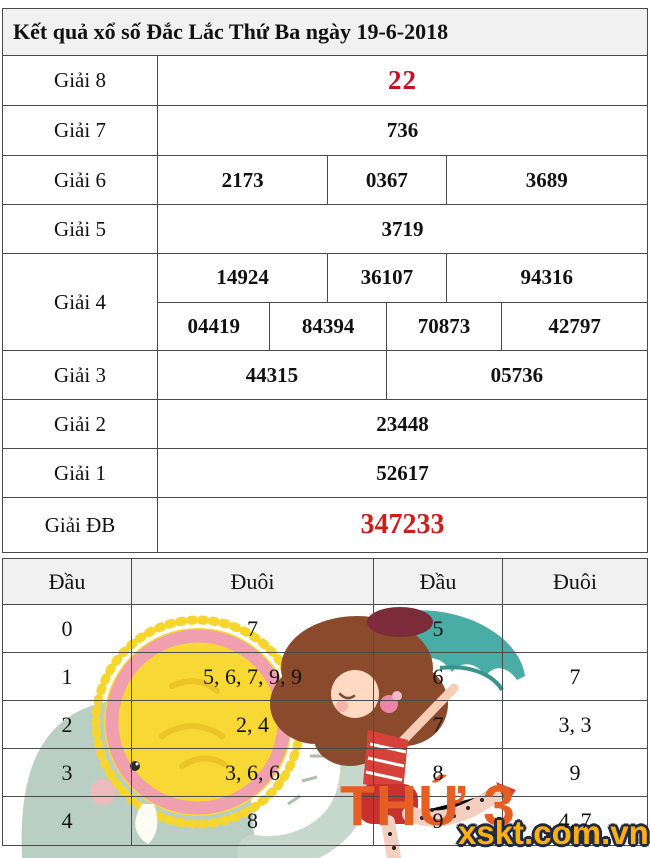 The width and height of the screenshot is (650, 858). What do you see at coordinates (325, 229) in the screenshot?
I see `table-row-prize5: Giải 5 3719` at bounding box center [325, 229].